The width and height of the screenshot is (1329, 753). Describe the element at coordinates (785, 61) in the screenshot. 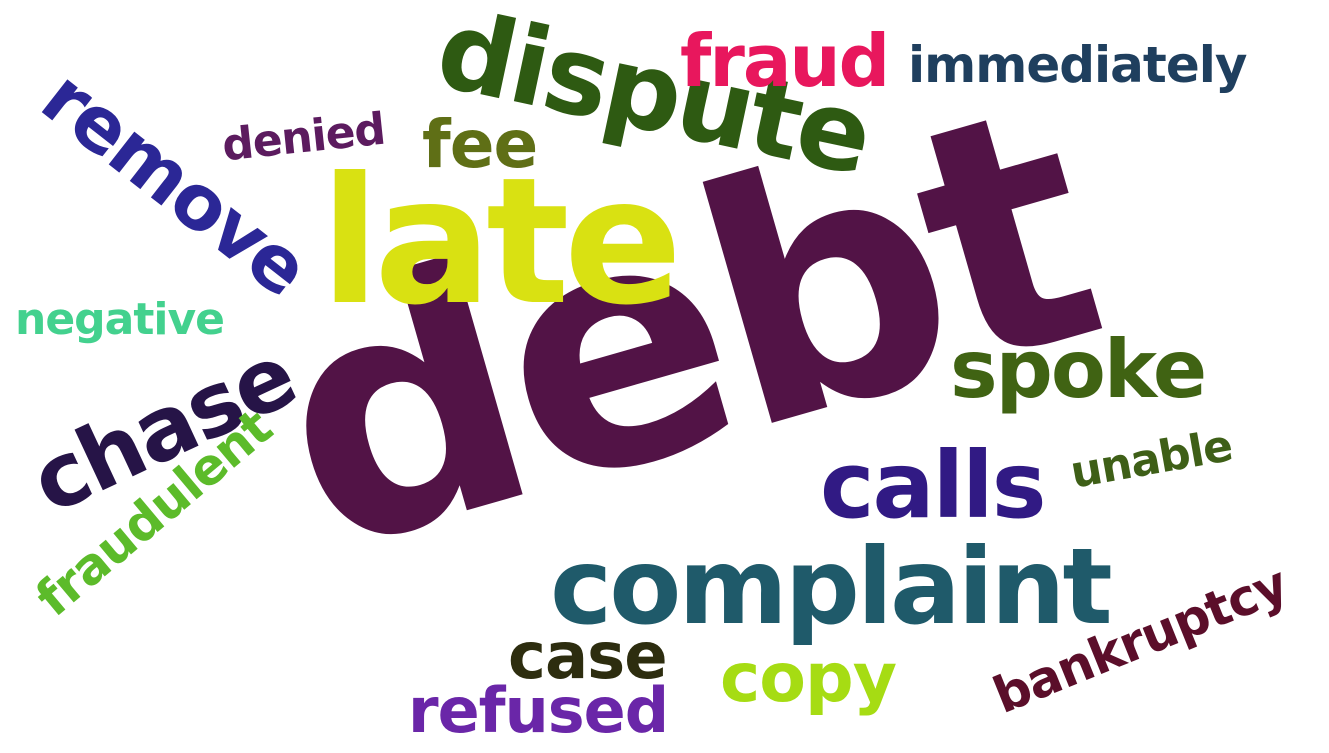

I see `word-fraud: fraud` at that location.